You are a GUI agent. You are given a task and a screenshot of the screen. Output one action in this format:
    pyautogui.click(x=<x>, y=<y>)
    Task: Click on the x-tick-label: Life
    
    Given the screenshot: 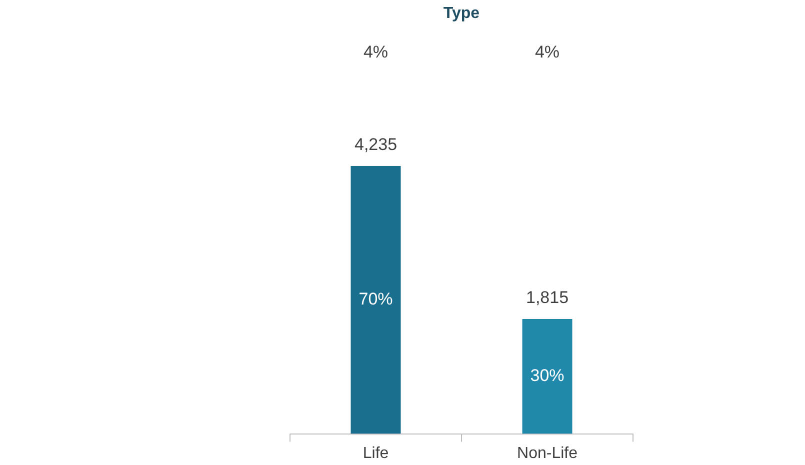 What is the action you would take?
    pyautogui.click(x=375, y=453)
    